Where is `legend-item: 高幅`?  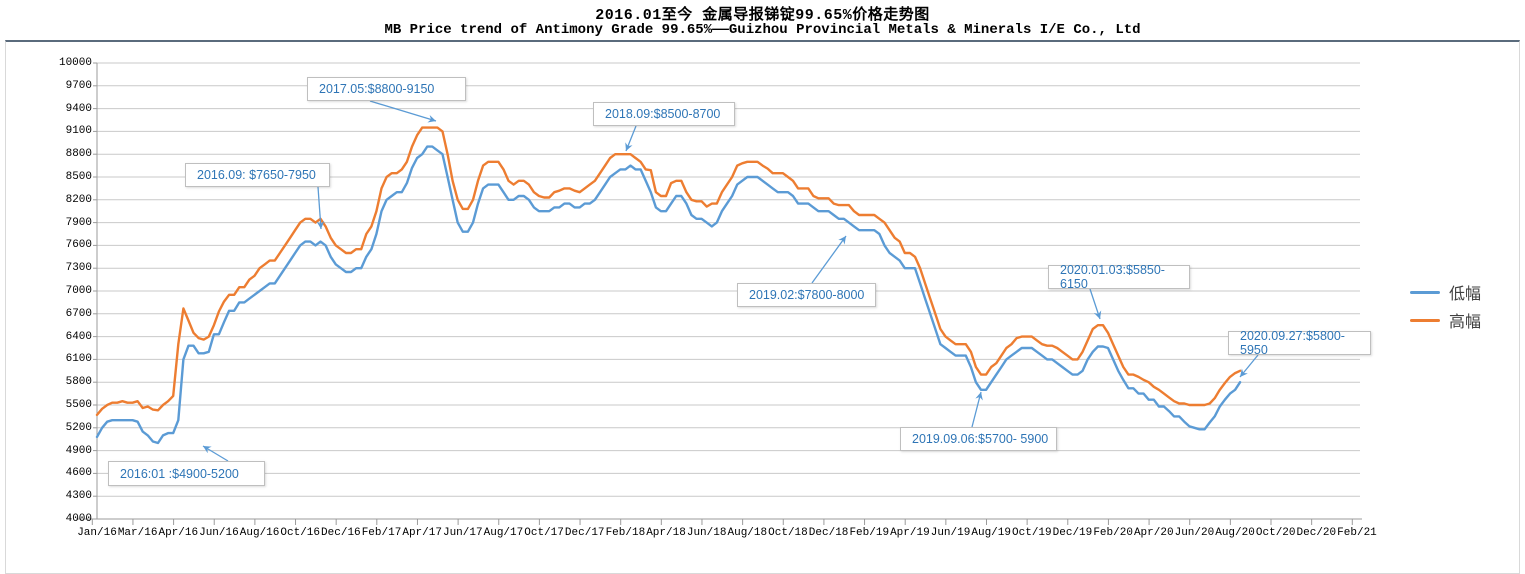 legend-item: 高幅 is located at coordinates (1445, 320).